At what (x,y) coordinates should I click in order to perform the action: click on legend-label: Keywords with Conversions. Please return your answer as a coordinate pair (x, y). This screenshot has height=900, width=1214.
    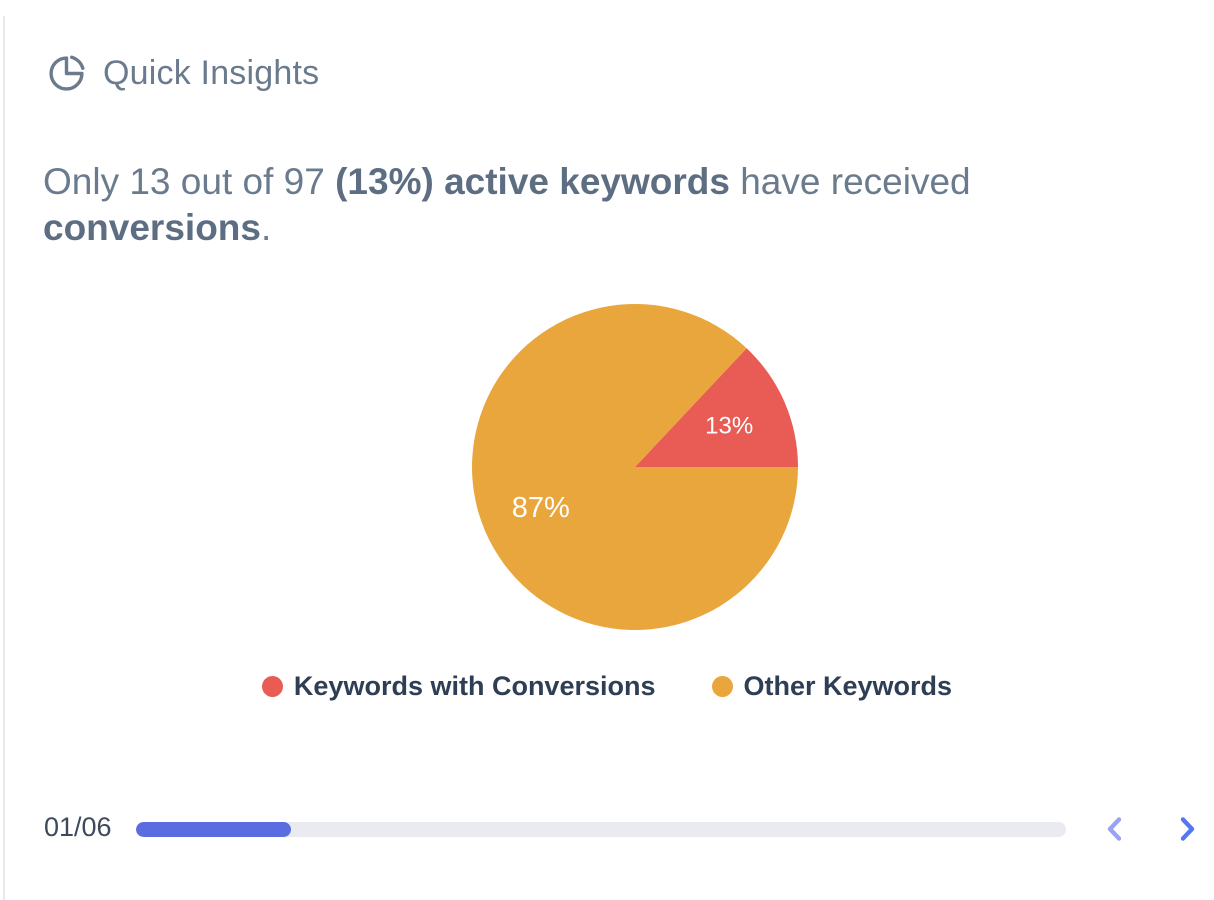
    Looking at the image, I should click on (474, 686).